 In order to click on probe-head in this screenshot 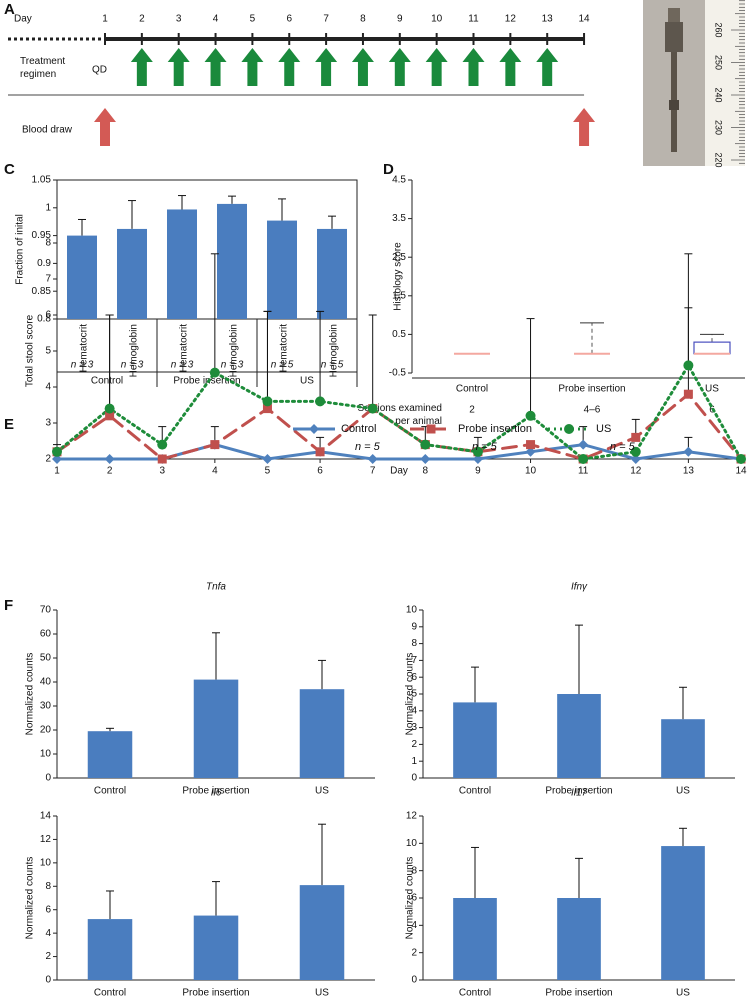, I will do `click(674, 37)`.